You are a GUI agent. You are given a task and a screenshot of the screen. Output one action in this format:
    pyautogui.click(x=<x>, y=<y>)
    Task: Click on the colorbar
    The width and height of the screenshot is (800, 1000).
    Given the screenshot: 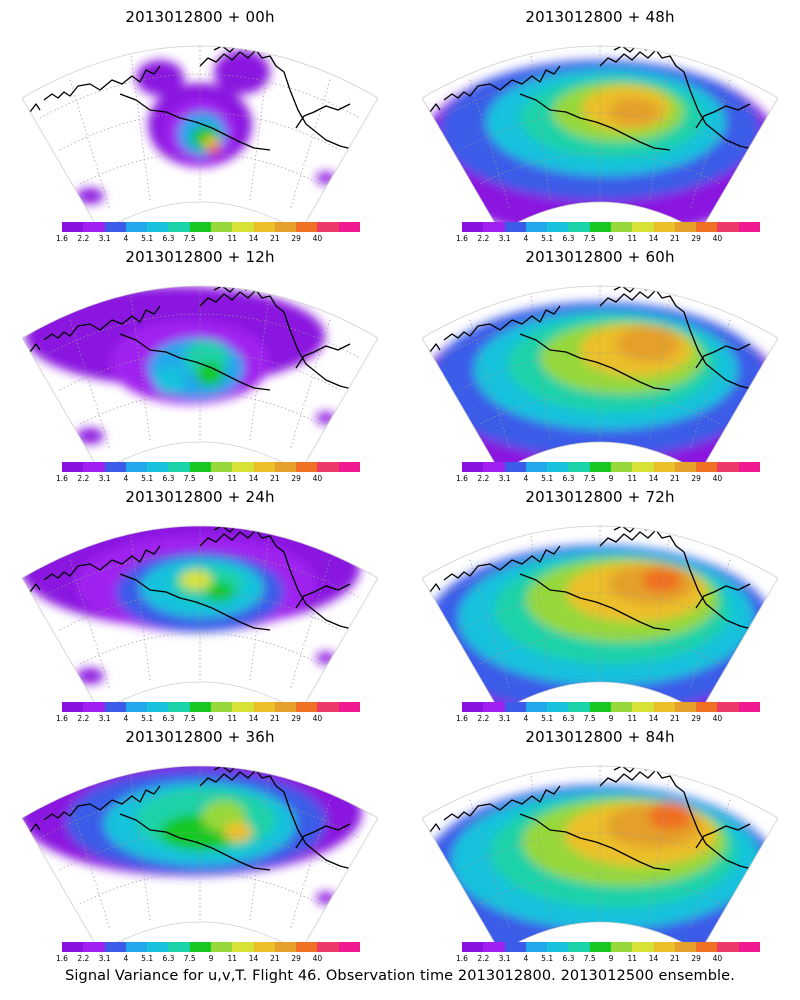 What is the action you would take?
    pyautogui.click(x=611, y=467)
    